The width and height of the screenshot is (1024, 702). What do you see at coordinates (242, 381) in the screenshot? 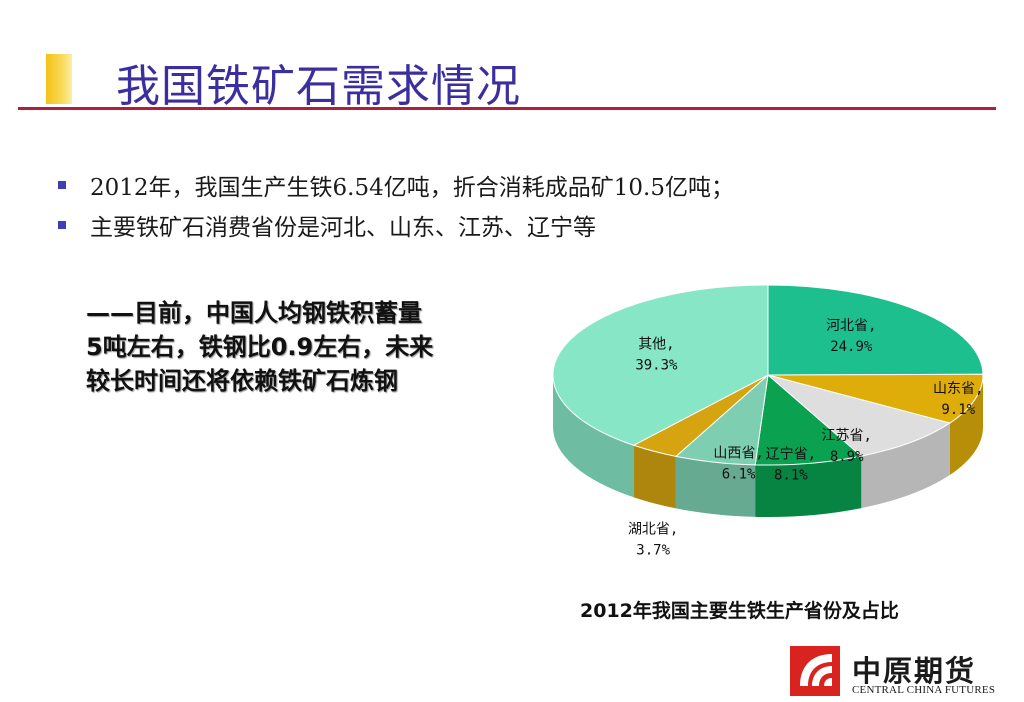
I see `quote-line: 较长时间还将依赖铁矿石炼钢` at bounding box center [242, 381].